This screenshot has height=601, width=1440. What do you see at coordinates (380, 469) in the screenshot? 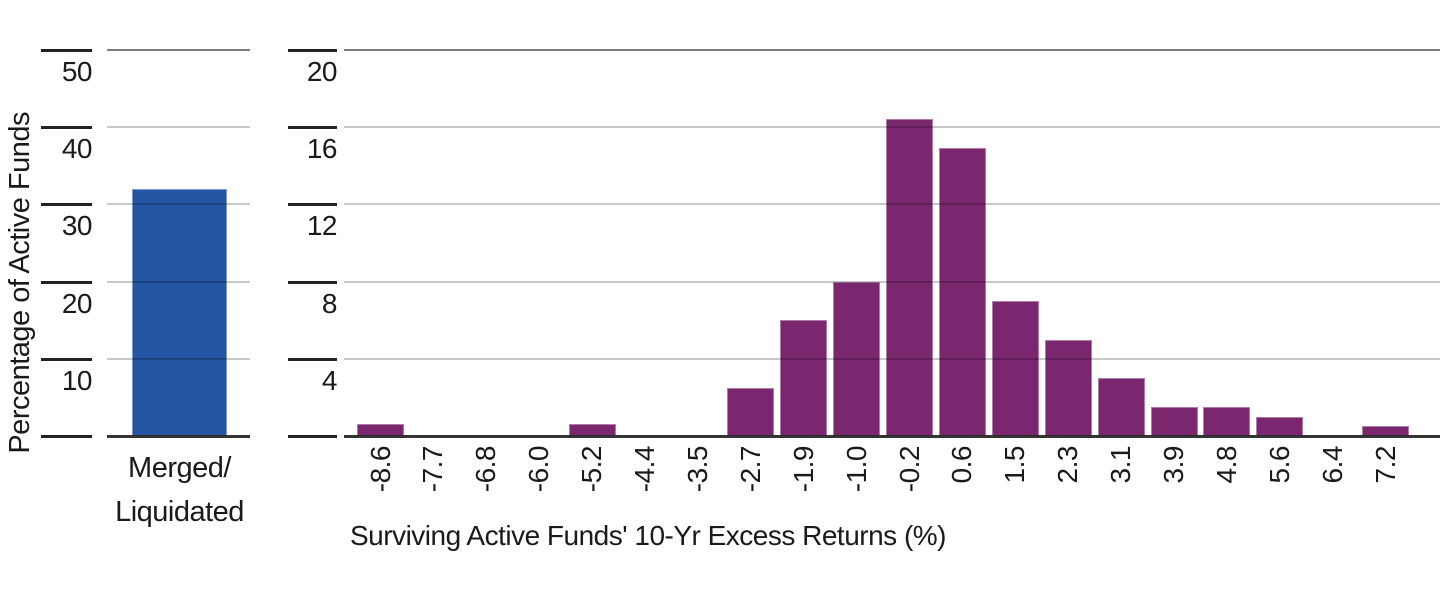
I see `x-tick-label: -8.6` at bounding box center [380, 469].